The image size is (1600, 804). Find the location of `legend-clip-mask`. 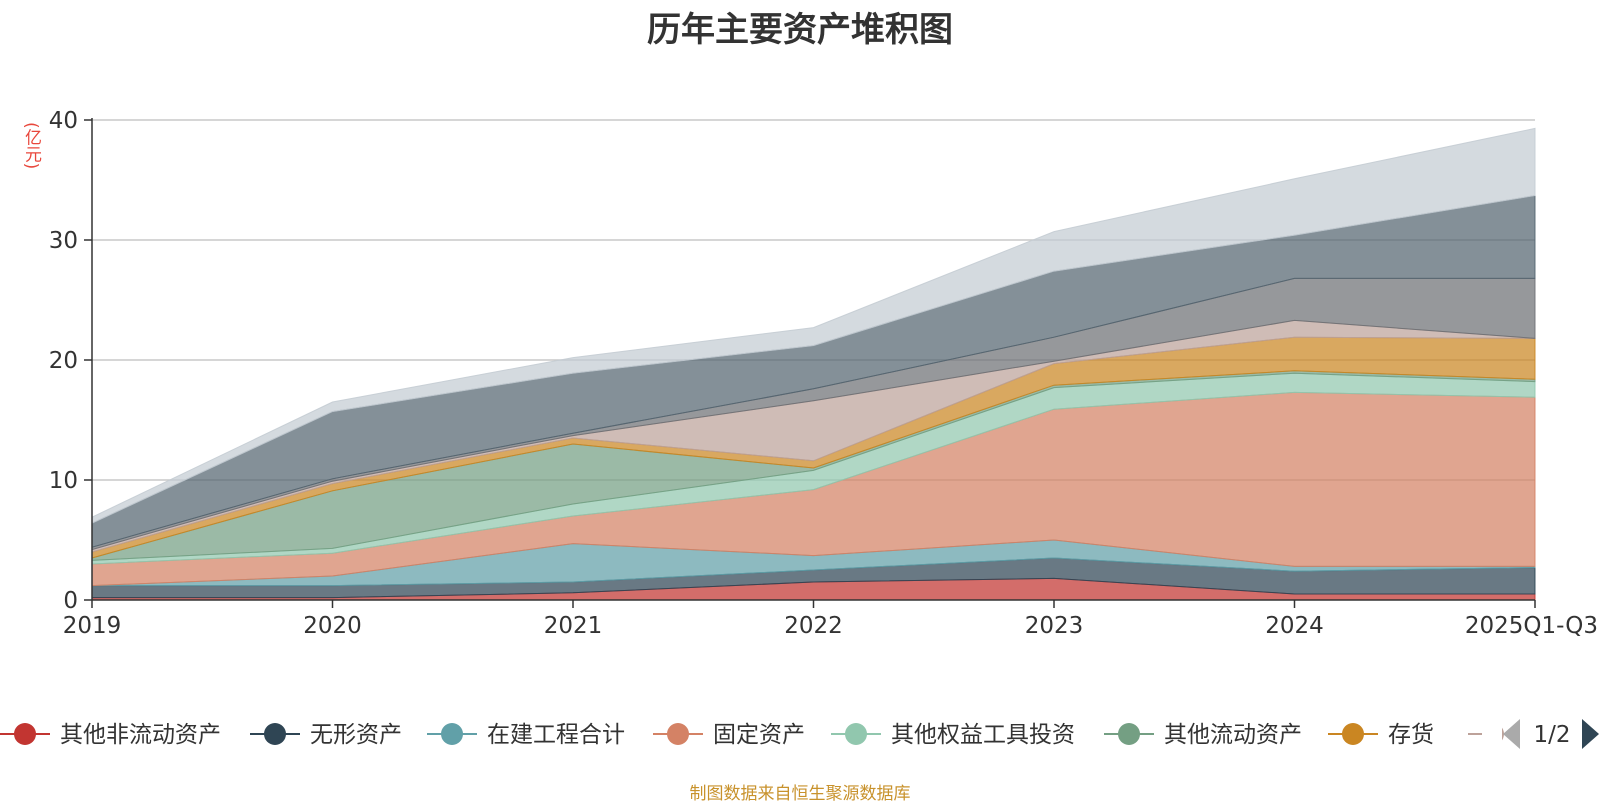

legend-clip-mask is located at coordinates (1492, 734).